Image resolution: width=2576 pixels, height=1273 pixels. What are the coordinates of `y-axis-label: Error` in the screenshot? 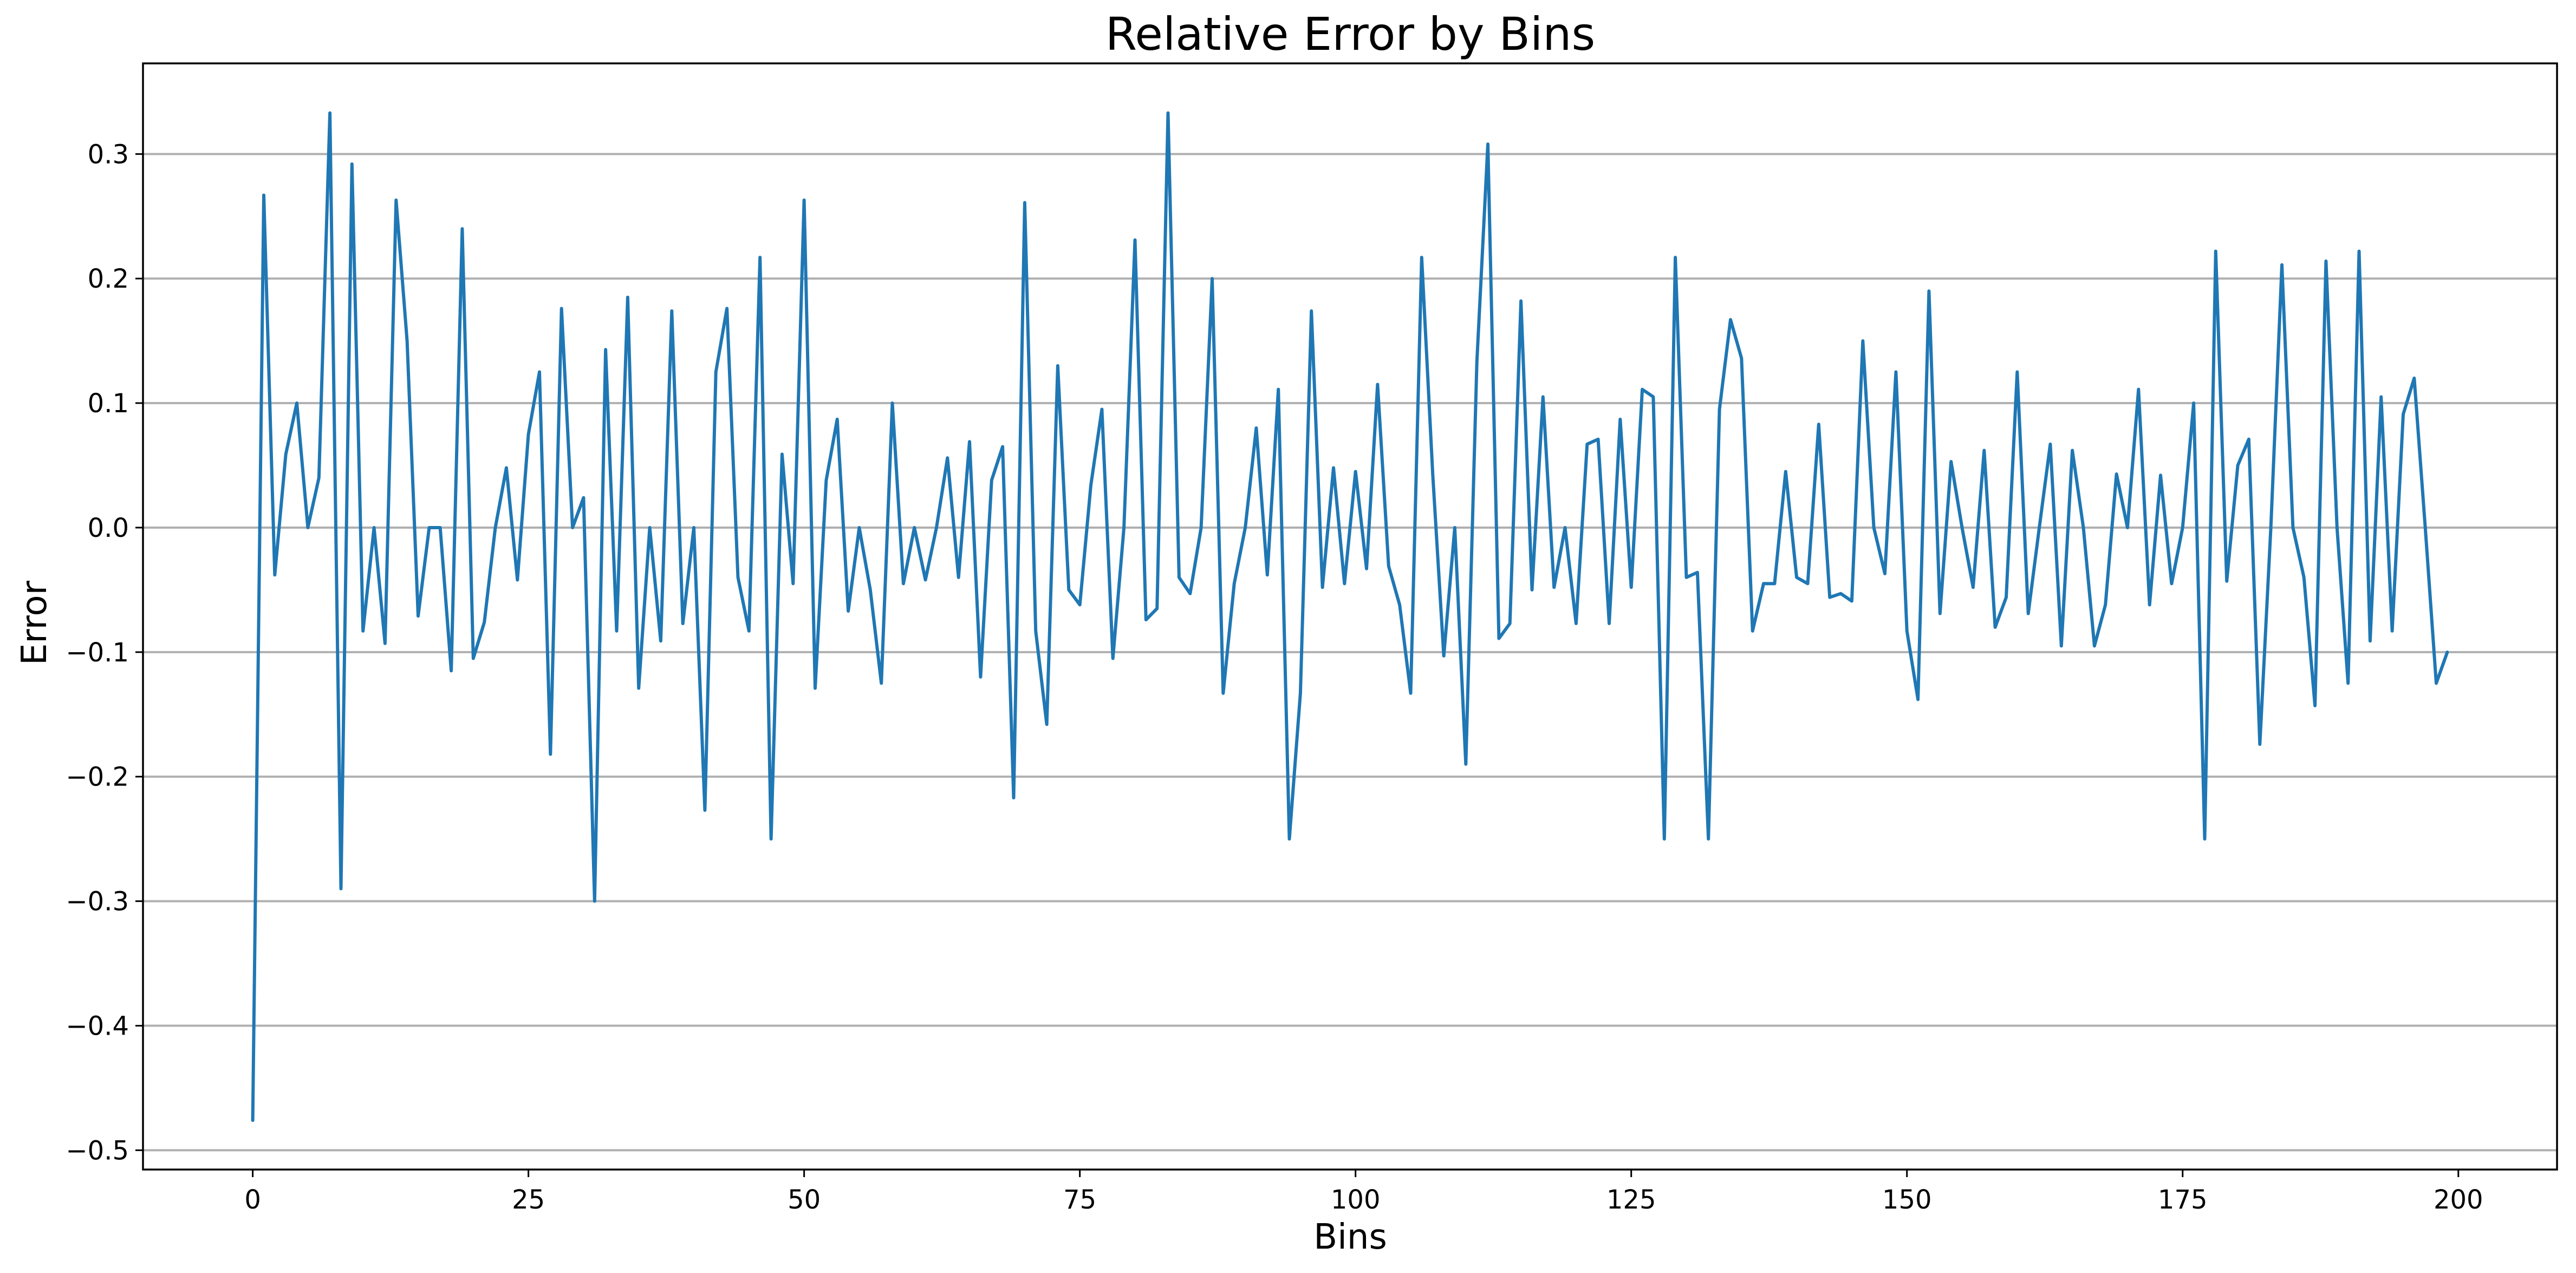 It's located at (35, 623).